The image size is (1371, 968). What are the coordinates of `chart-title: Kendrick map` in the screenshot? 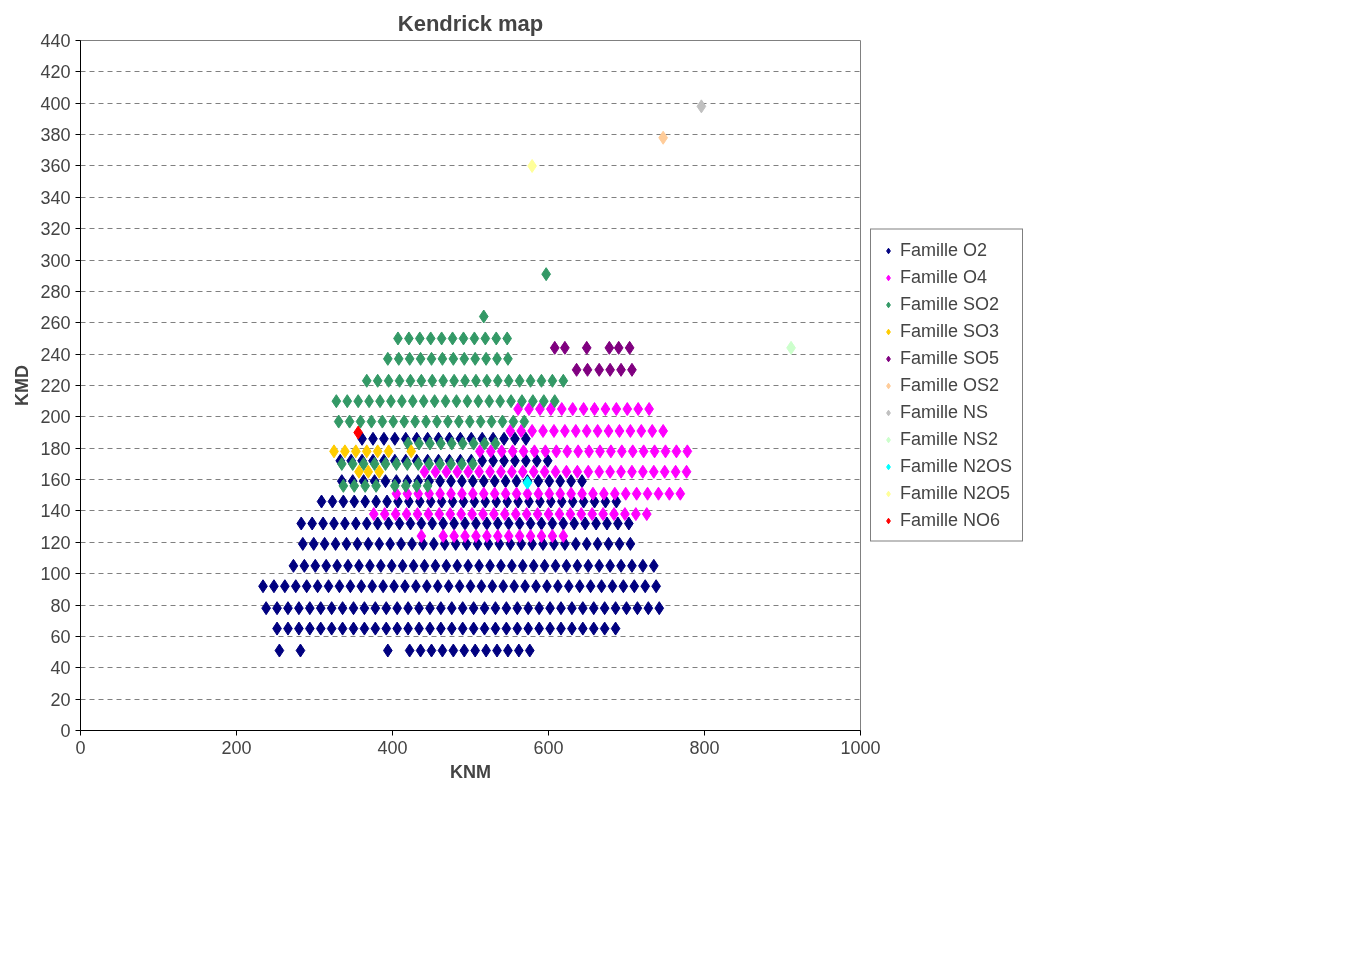 It's located at (470, 23).